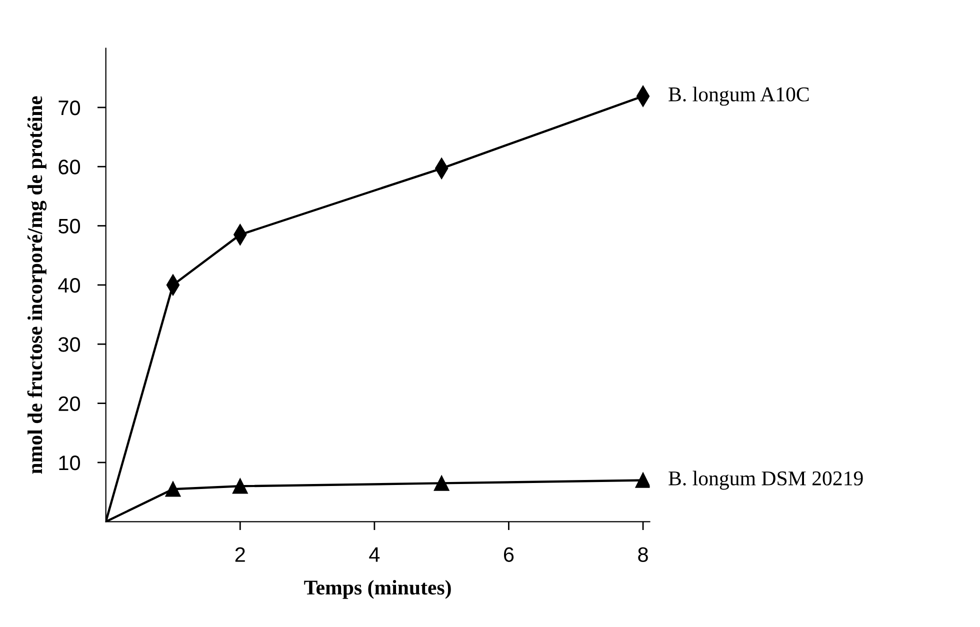 The width and height of the screenshot is (980, 627). Describe the element at coordinates (69, 226) in the screenshot. I see `y-tick-label: 50` at that location.